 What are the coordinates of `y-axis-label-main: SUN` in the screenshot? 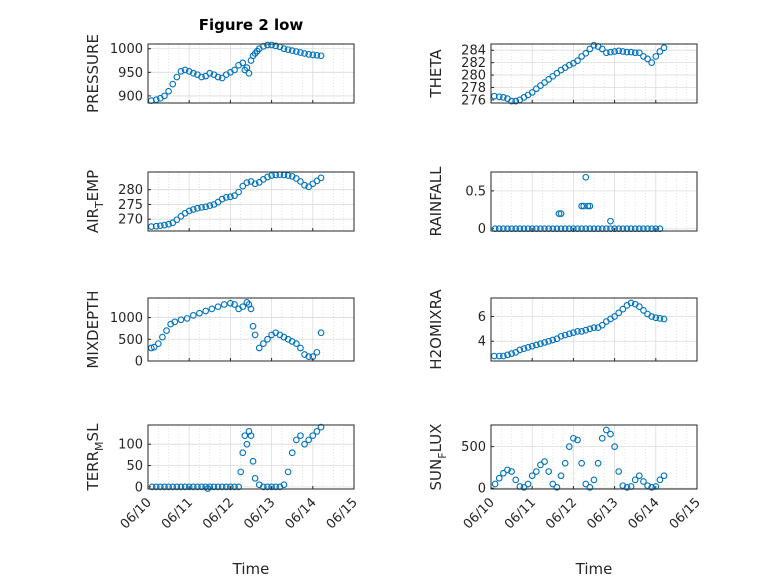 It's located at (436, 475).